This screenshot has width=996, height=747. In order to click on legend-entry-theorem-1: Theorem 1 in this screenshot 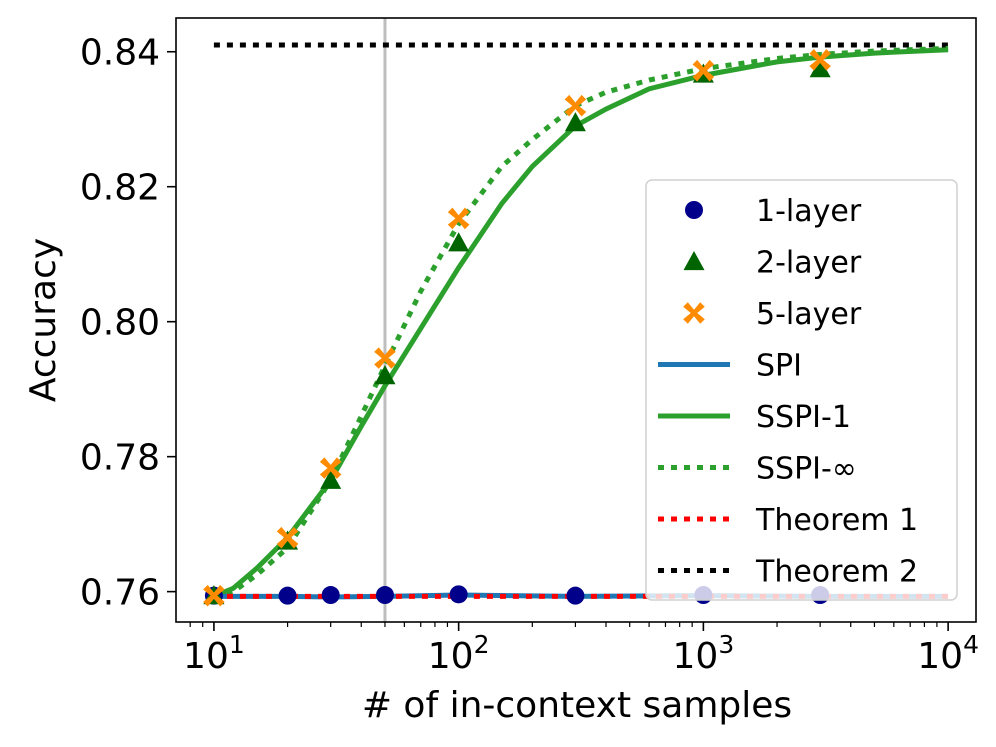, I will do `click(788, 520)`.